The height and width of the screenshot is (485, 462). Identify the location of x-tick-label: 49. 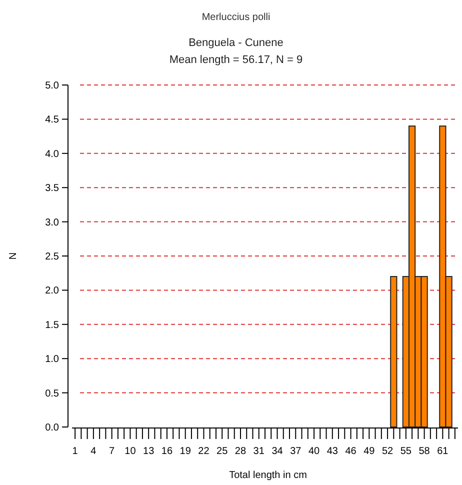
(370, 451).